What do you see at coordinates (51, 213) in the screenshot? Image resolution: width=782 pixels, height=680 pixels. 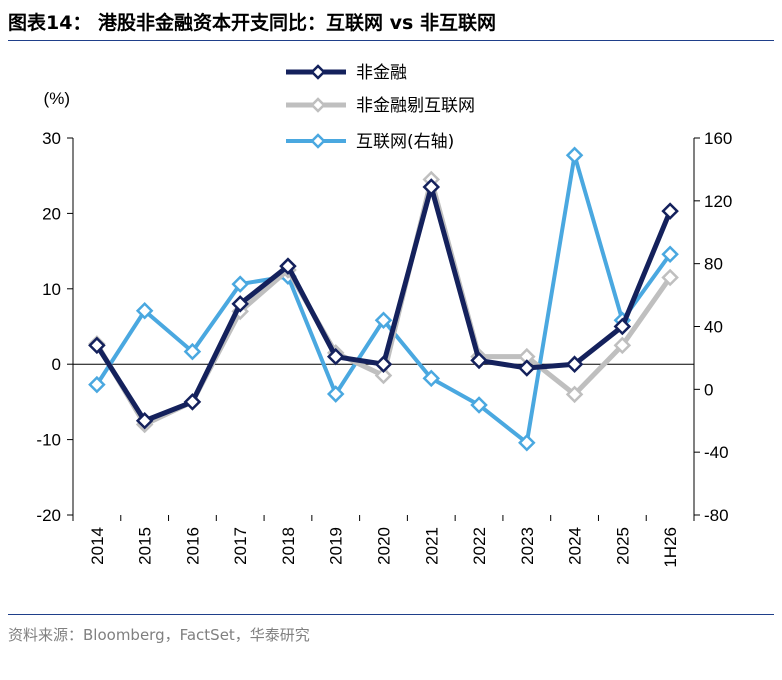 I see `left-tick-label: 20` at bounding box center [51, 213].